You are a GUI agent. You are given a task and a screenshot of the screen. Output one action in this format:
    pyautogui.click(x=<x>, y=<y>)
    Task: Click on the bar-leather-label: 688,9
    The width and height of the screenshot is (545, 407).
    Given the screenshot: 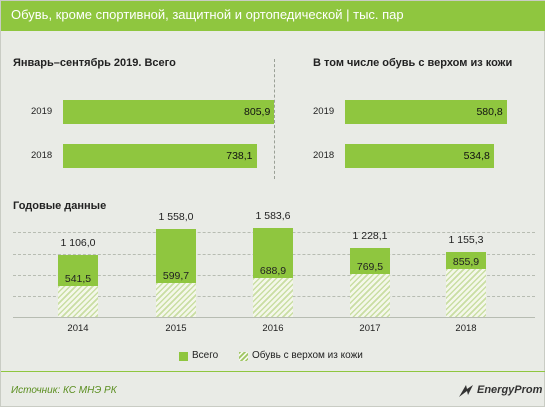 What is the action you would take?
    pyautogui.click(x=273, y=271)
    